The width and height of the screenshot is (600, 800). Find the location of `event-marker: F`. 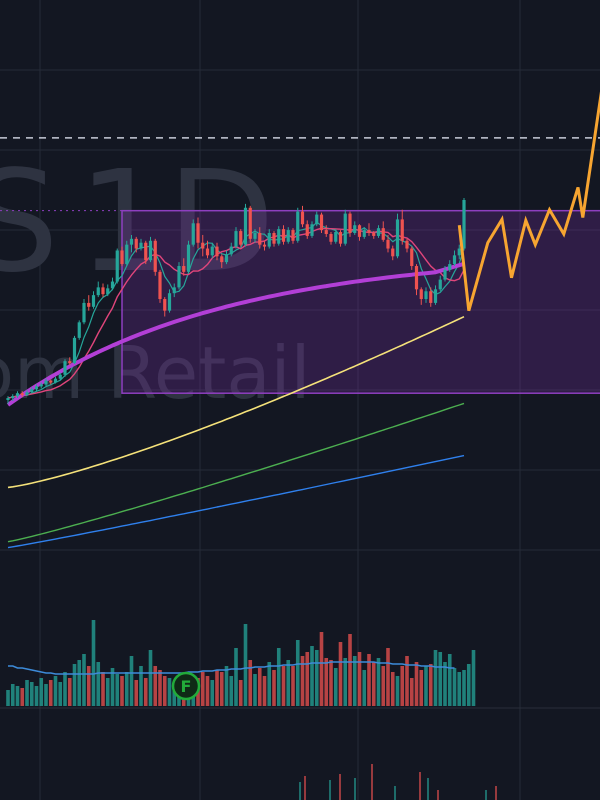

event-marker: F is located at coordinates (186, 686).